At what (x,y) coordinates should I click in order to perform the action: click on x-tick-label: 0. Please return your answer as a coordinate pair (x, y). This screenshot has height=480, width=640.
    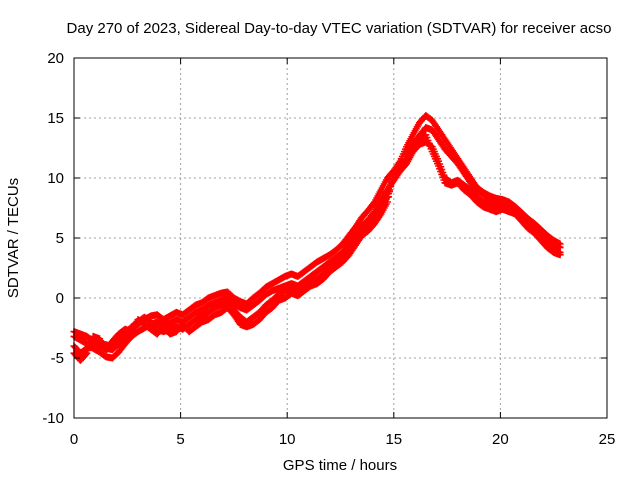
    Looking at the image, I should click on (74, 439).